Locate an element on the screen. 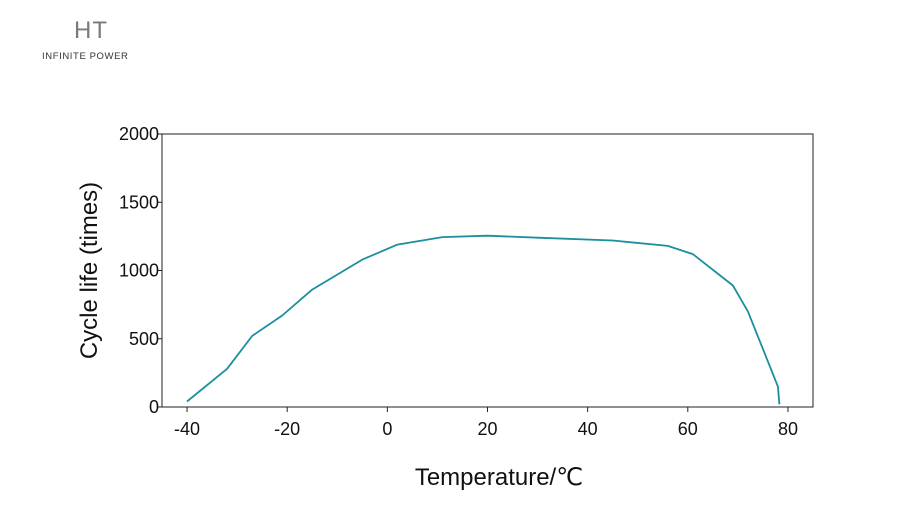  y-axis-title: Cycle life (times) is located at coordinates (89, 270).